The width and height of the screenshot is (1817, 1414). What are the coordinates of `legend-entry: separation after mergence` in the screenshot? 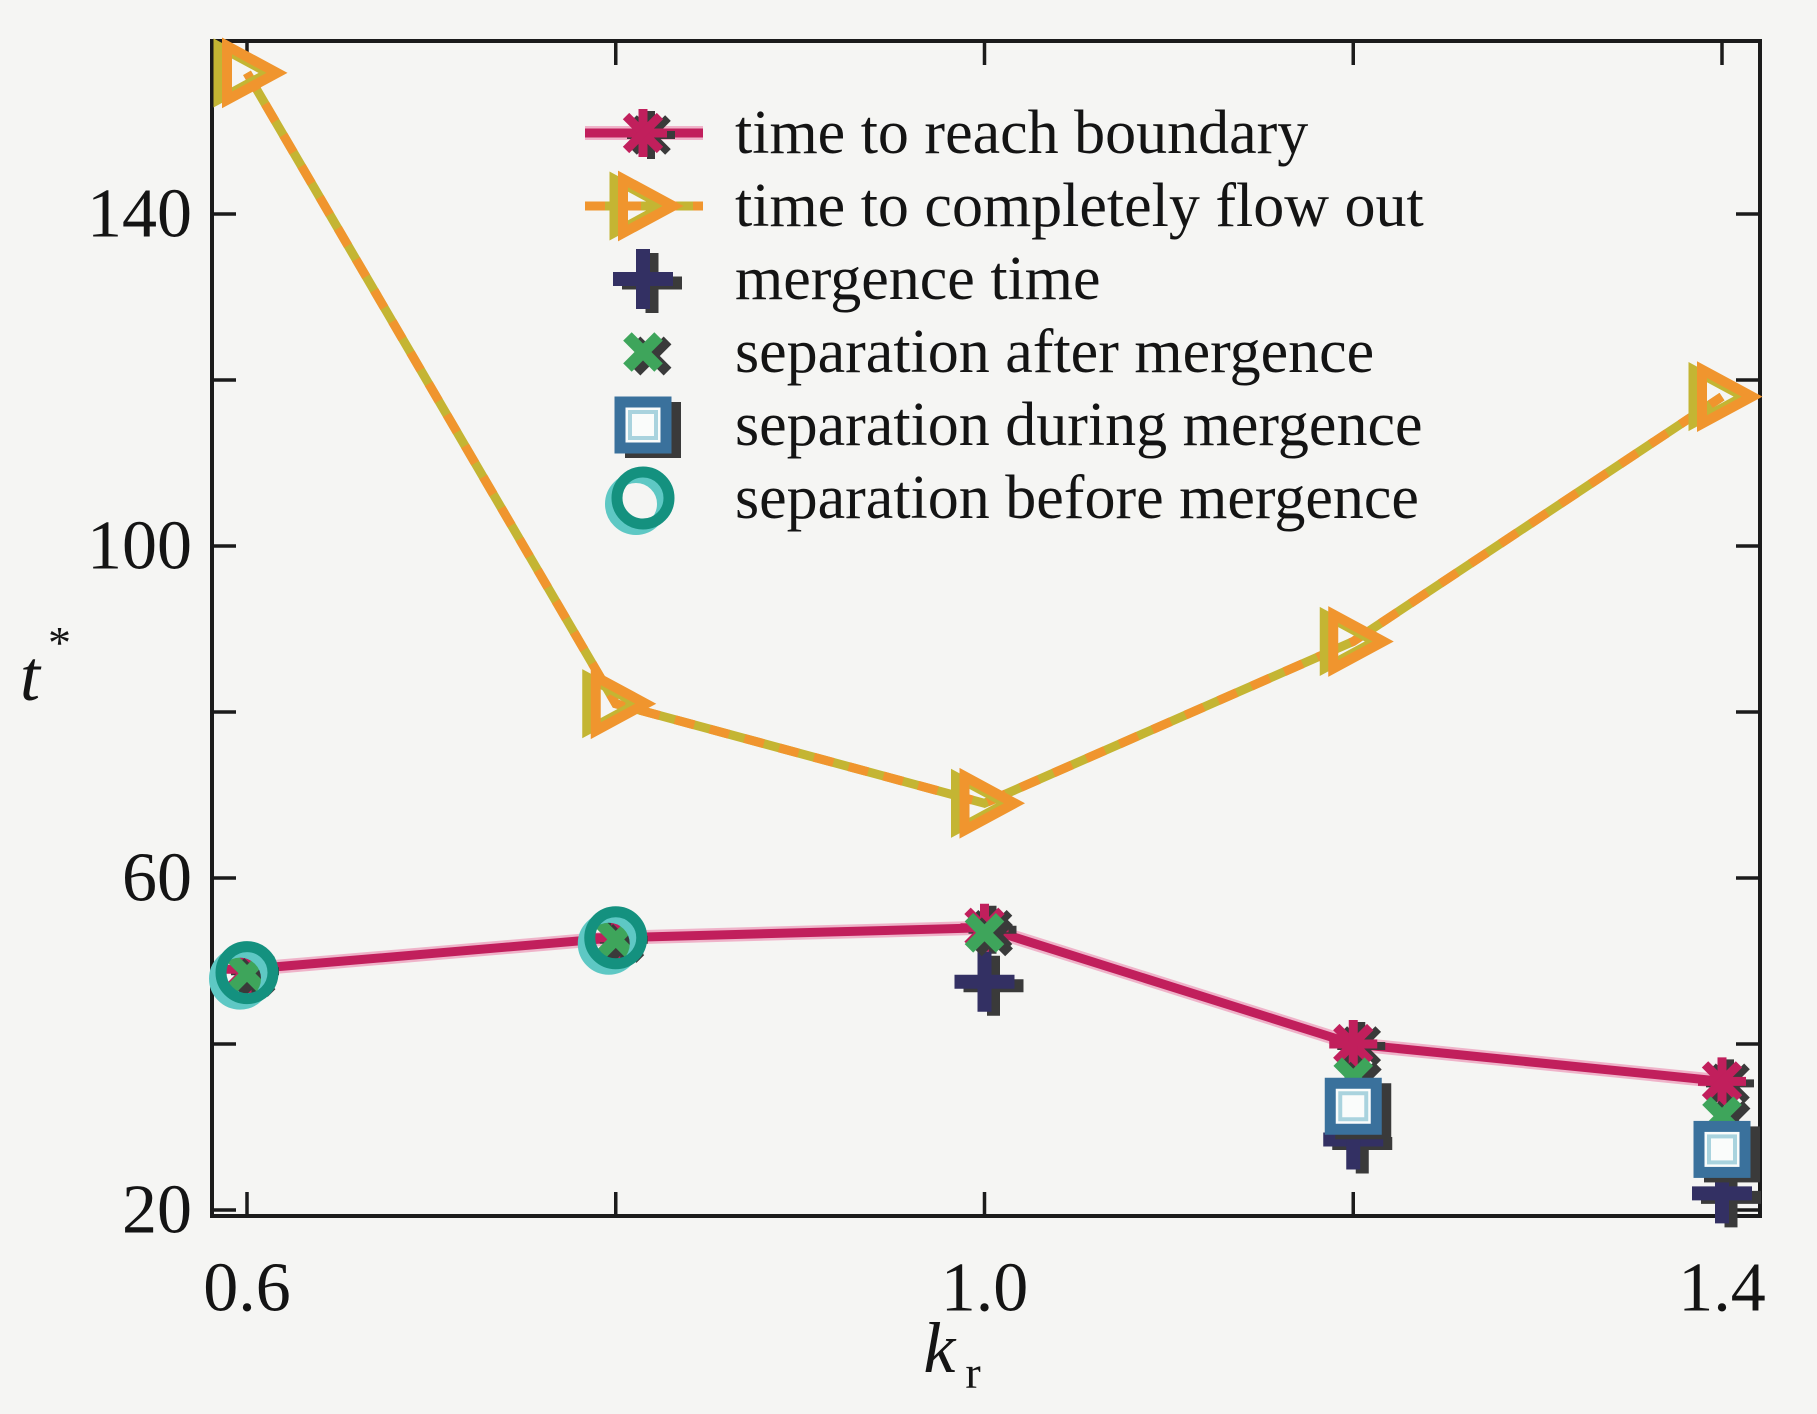 It's located at (998, 352).